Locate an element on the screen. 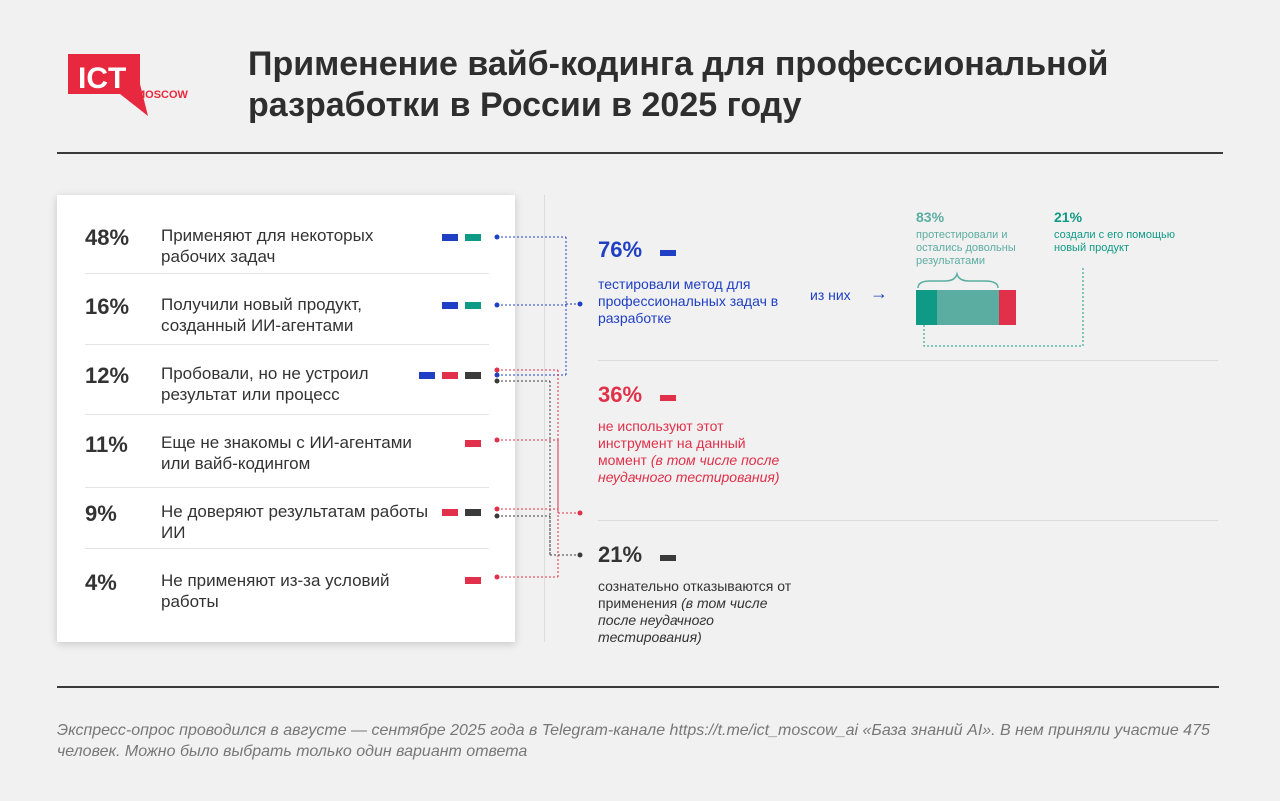  answer-pct: 4% is located at coordinates (101, 582).